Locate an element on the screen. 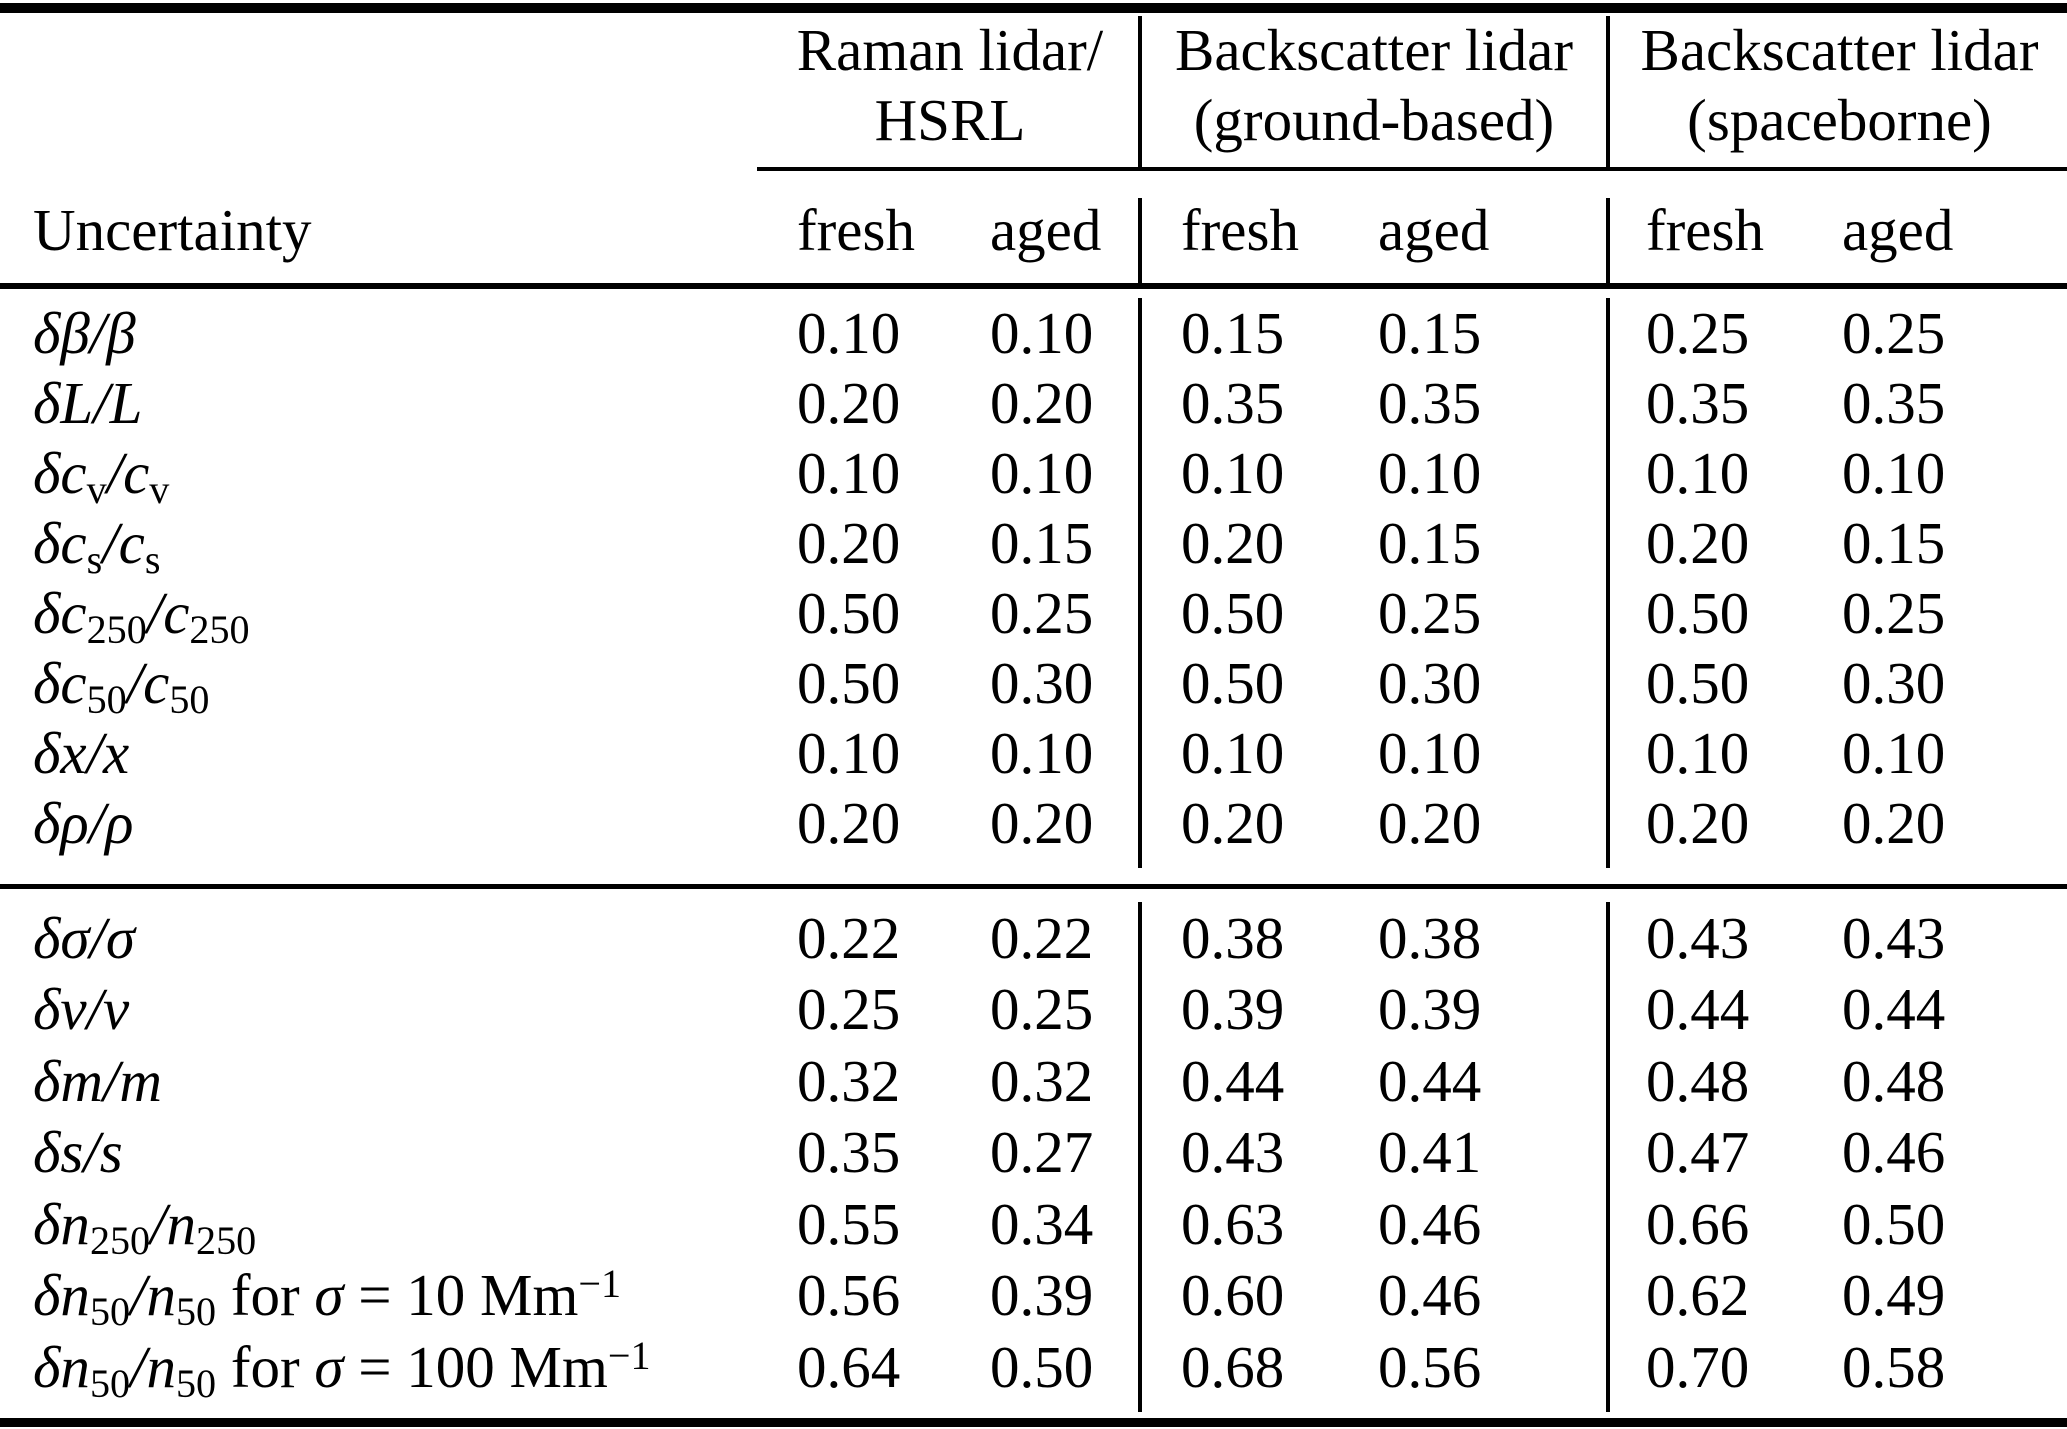  row-label: δβ/β is located at coordinates (84, 333).